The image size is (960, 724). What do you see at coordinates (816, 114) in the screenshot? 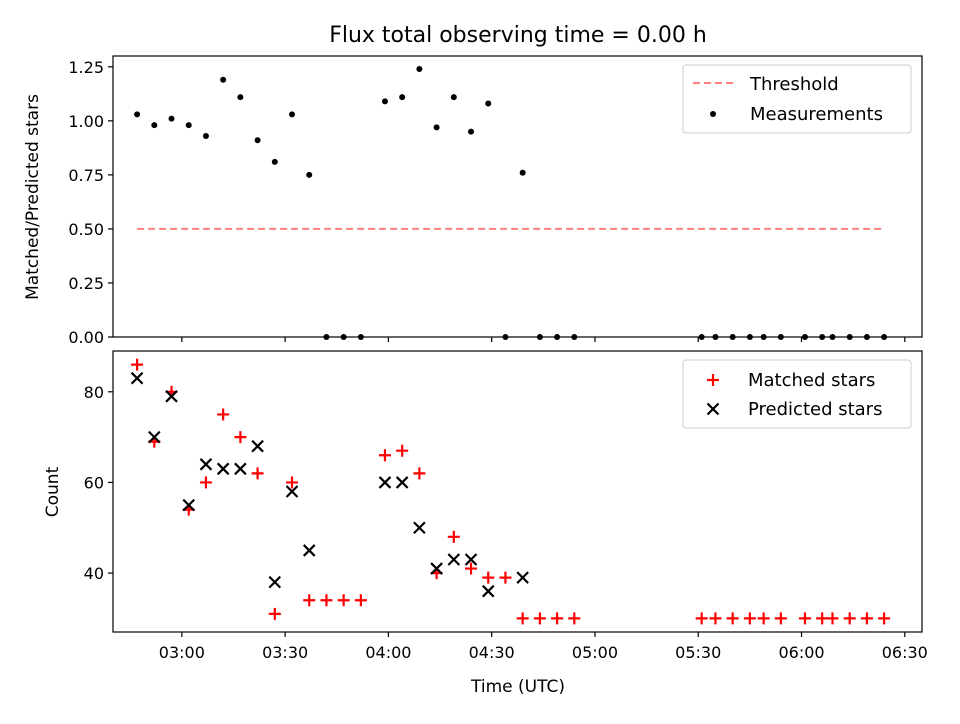
I see `legend-measurements-label: Measurements` at bounding box center [816, 114].